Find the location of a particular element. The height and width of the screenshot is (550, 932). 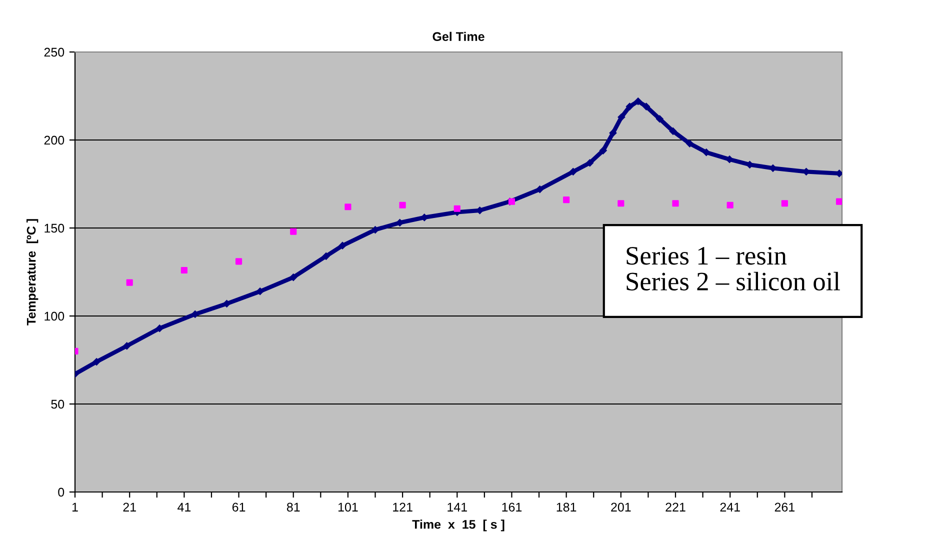

x-tick-label: 161 is located at coordinates (512, 507).